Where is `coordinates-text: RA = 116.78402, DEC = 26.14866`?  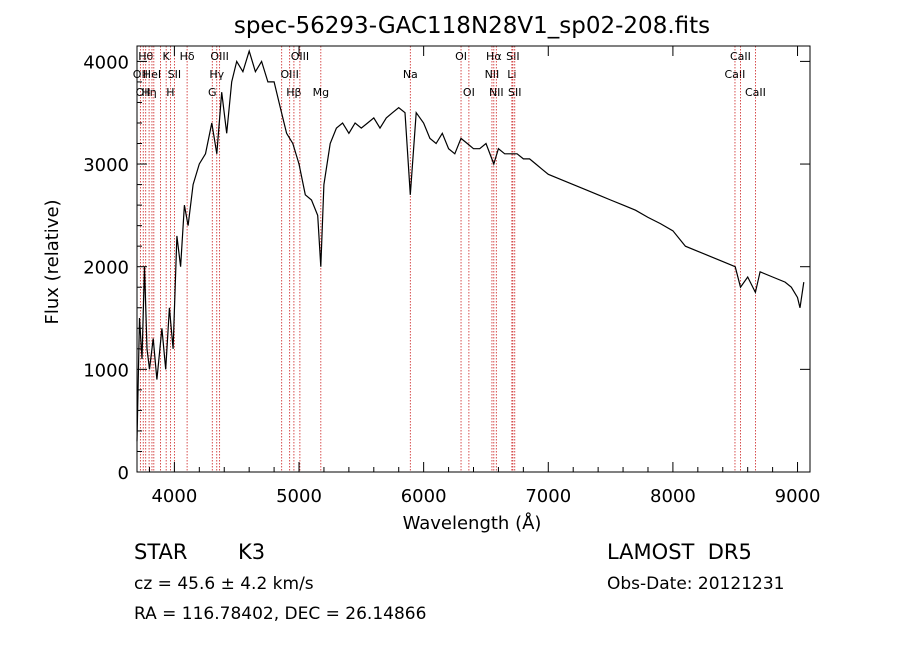
coordinates-text: RA = 116.78402, DEC = 26.14866 is located at coordinates (280, 614).